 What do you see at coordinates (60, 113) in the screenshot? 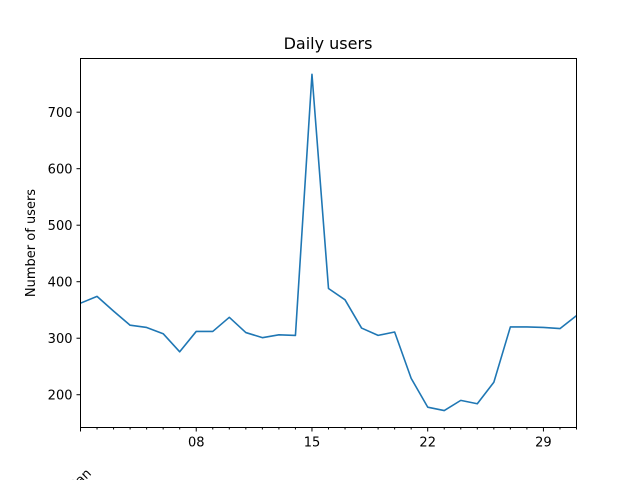
I see `y-tick-label: 700` at bounding box center [60, 113].